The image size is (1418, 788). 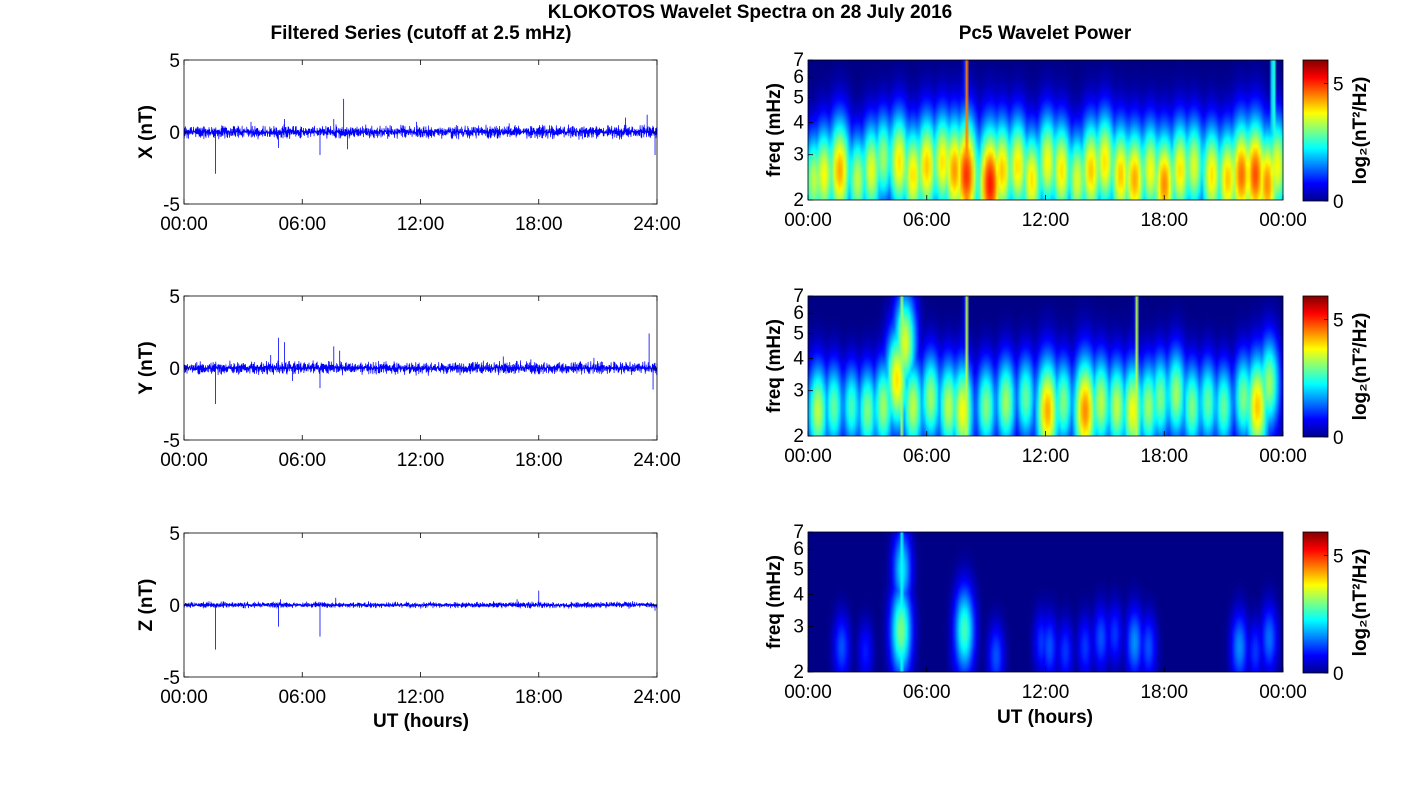 What do you see at coordinates (408, 143) in the screenshot?
I see `series-panel-x: 00:00 06:00 12:00 18:00 24:00 -5 0 5 X (nT)` at bounding box center [408, 143].